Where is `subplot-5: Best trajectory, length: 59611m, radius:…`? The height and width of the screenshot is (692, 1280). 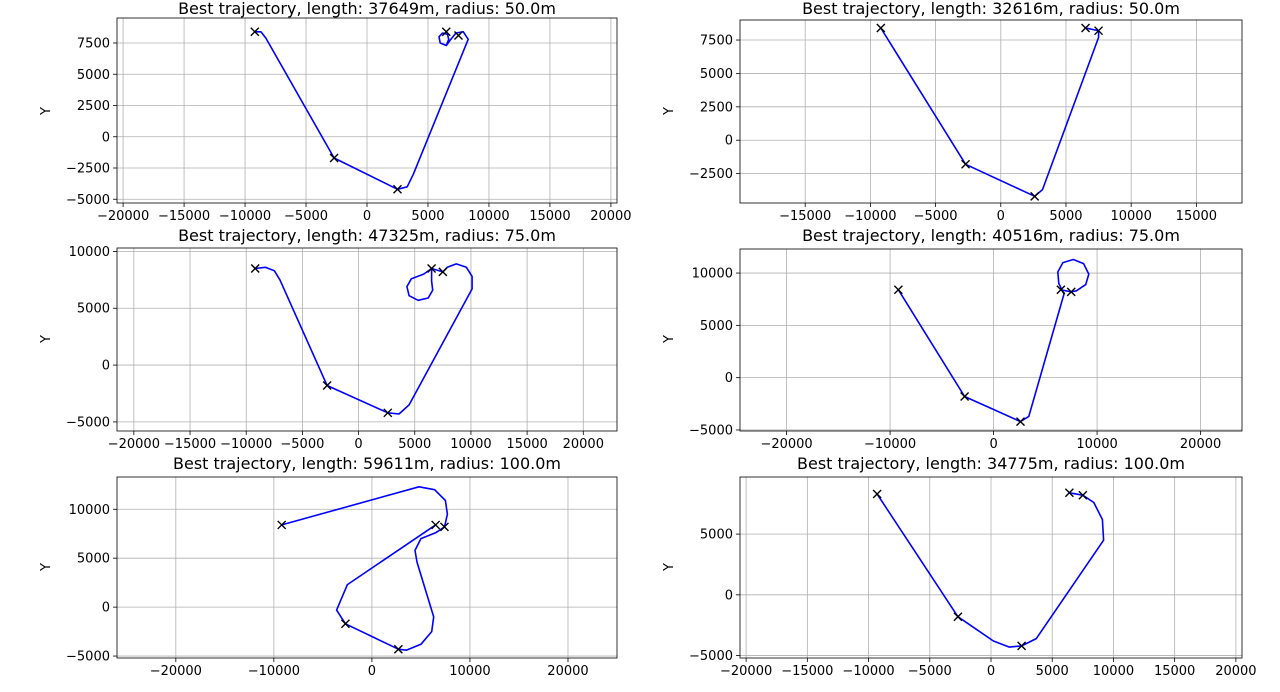
subplot-5: Best trajectory, length: 59611m, radius:… is located at coordinates (328, 566).